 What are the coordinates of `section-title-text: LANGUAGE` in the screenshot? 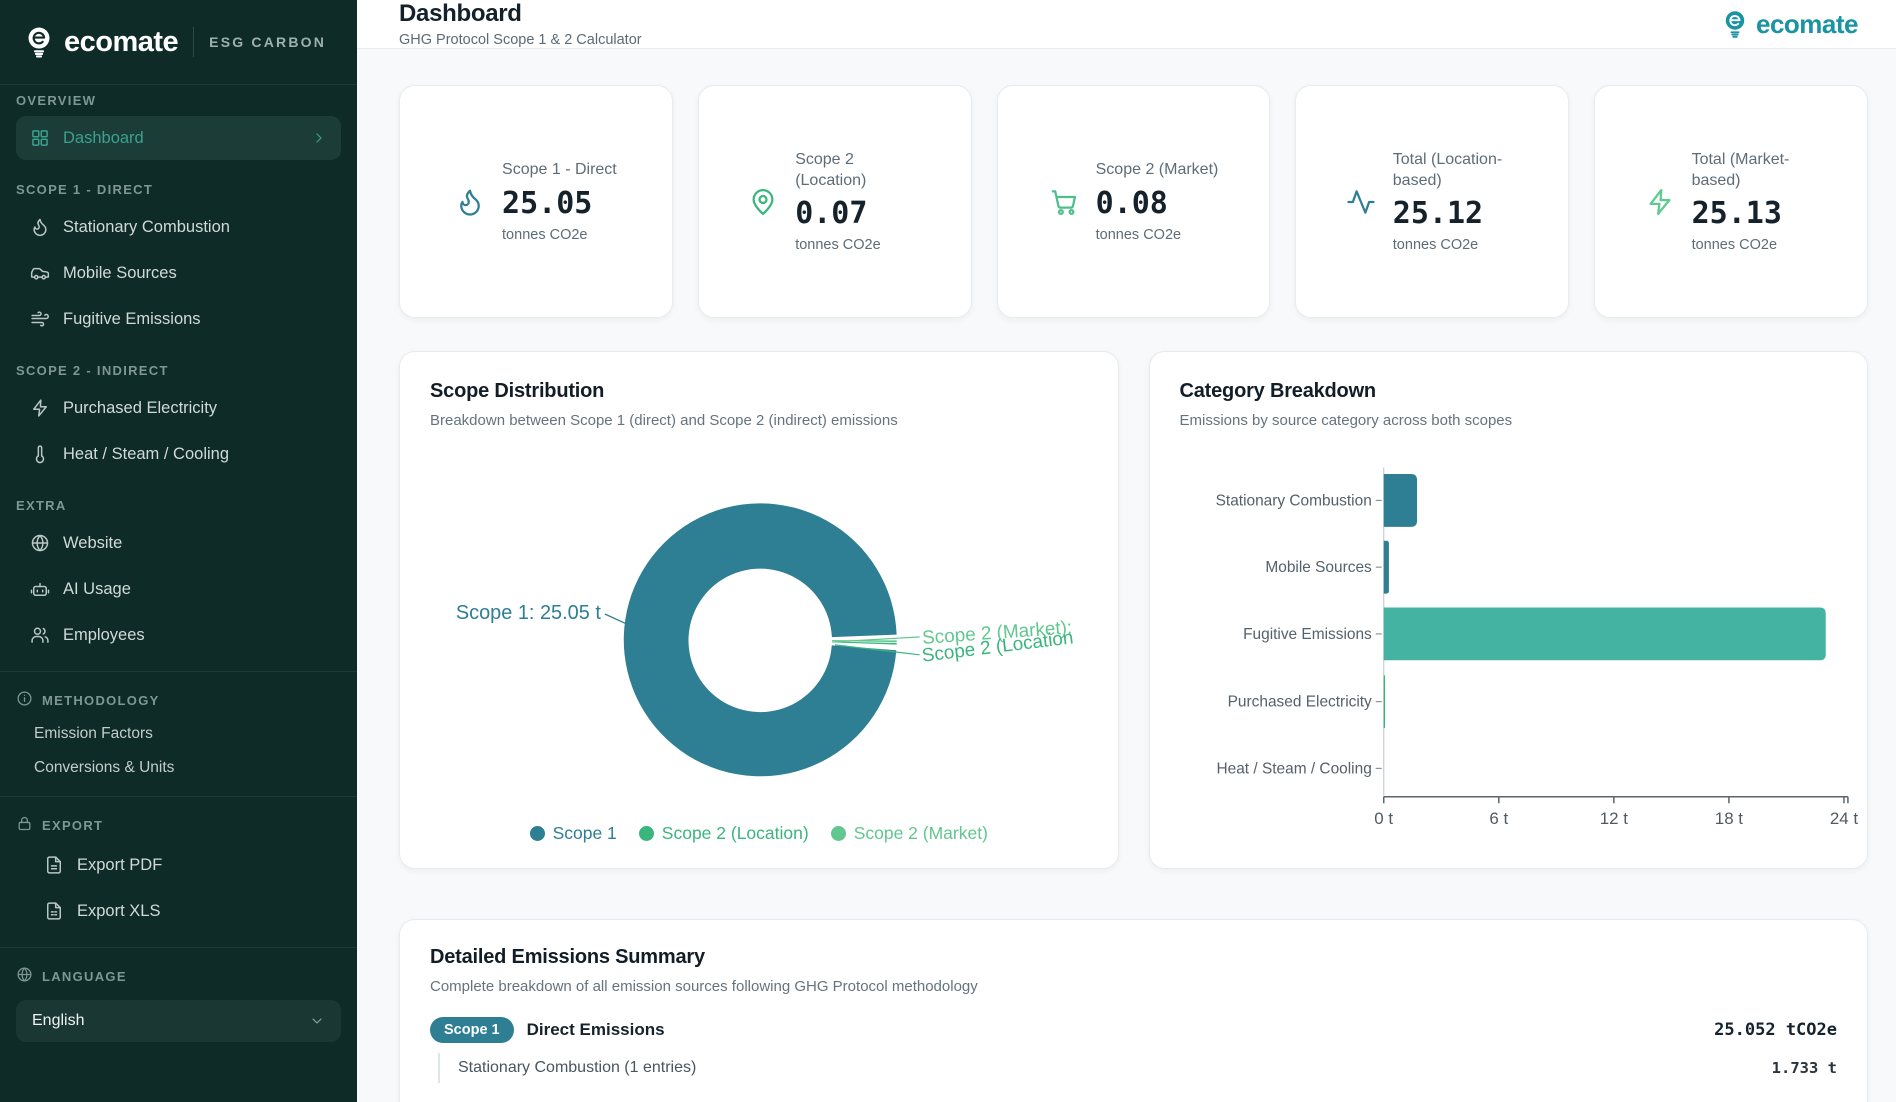 It's located at (84, 976).